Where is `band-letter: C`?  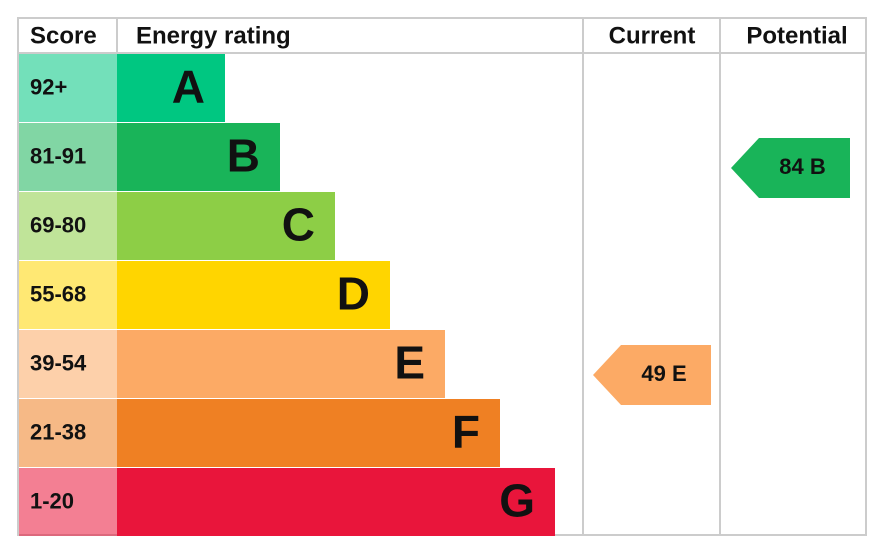
band-letter: C is located at coordinates (298, 225).